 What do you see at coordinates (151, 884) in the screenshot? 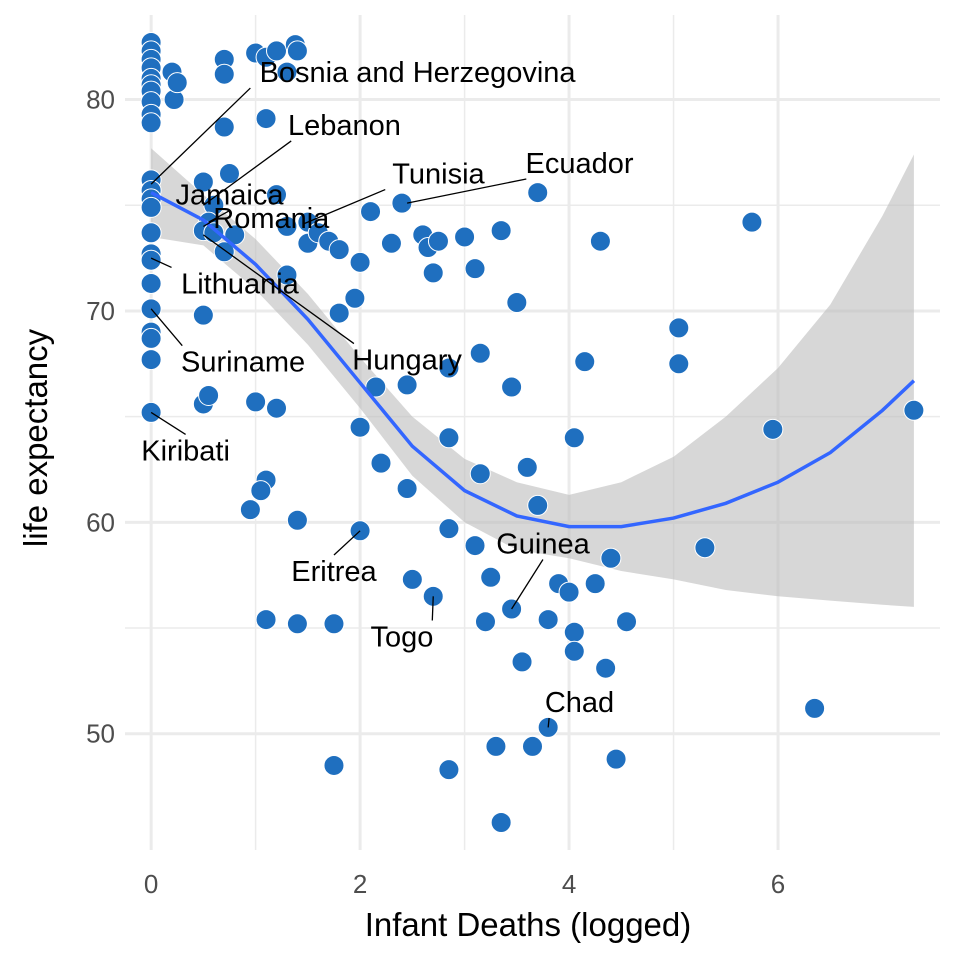
I see `x-tick-label: 0` at bounding box center [151, 884].